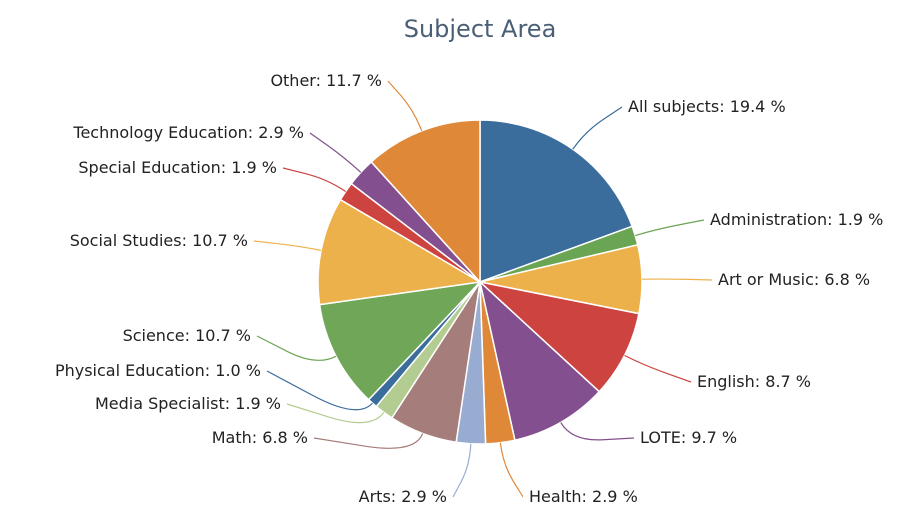 The width and height of the screenshot is (922, 507). What do you see at coordinates (293, 80) in the screenshot?
I see `label-category: Other` at bounding box center [293, 80].